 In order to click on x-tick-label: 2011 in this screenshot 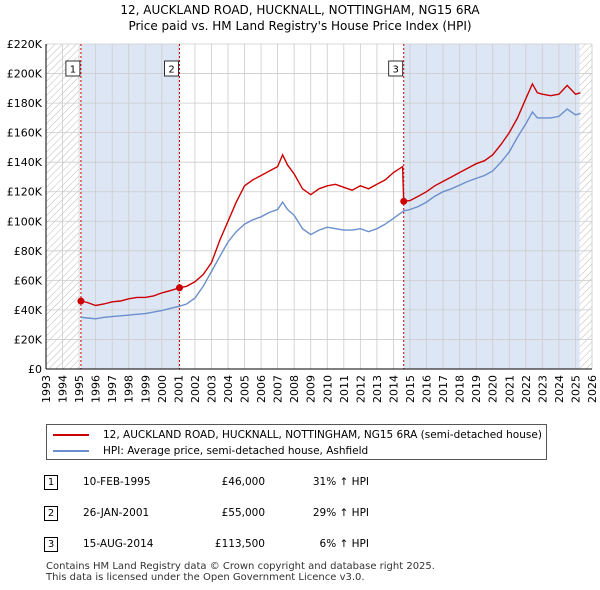, I will do `click(344, 389)`.